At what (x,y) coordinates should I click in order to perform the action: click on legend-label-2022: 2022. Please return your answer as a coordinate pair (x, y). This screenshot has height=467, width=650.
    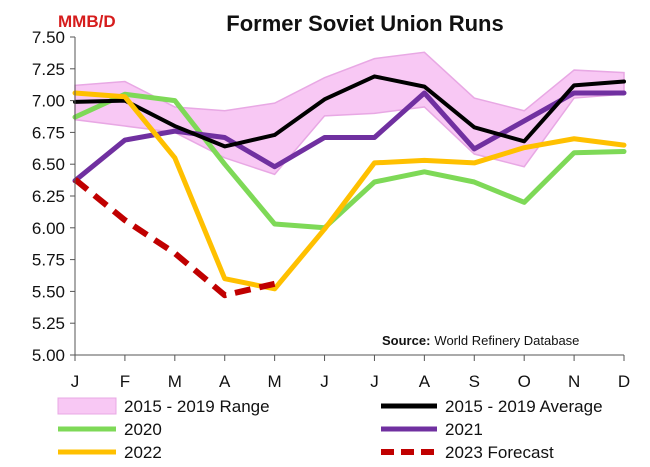
    Looking at the image, I should click on (143, 452).